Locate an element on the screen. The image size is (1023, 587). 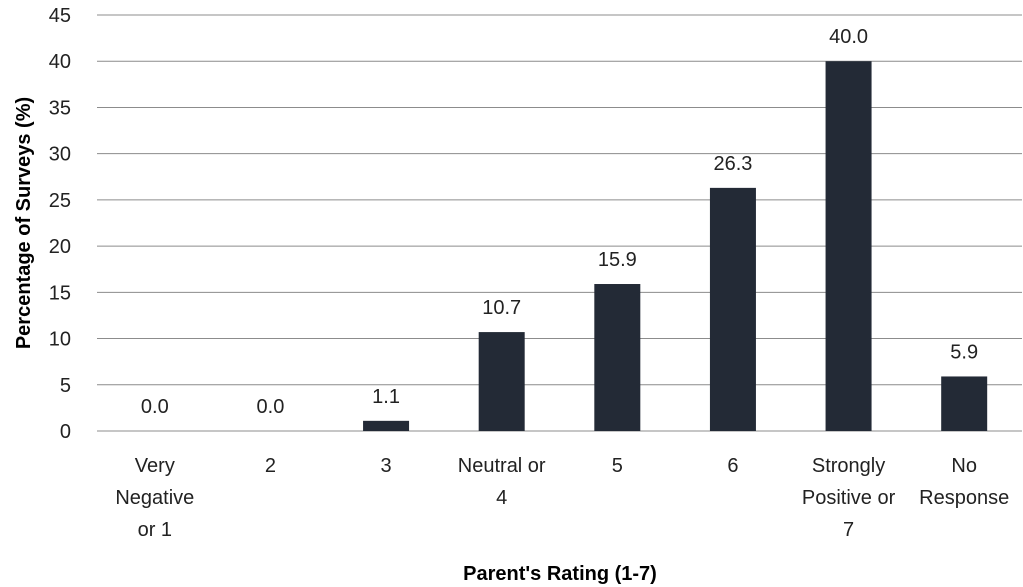
x-category-label-line: Response is located at coordinates (964, 498).